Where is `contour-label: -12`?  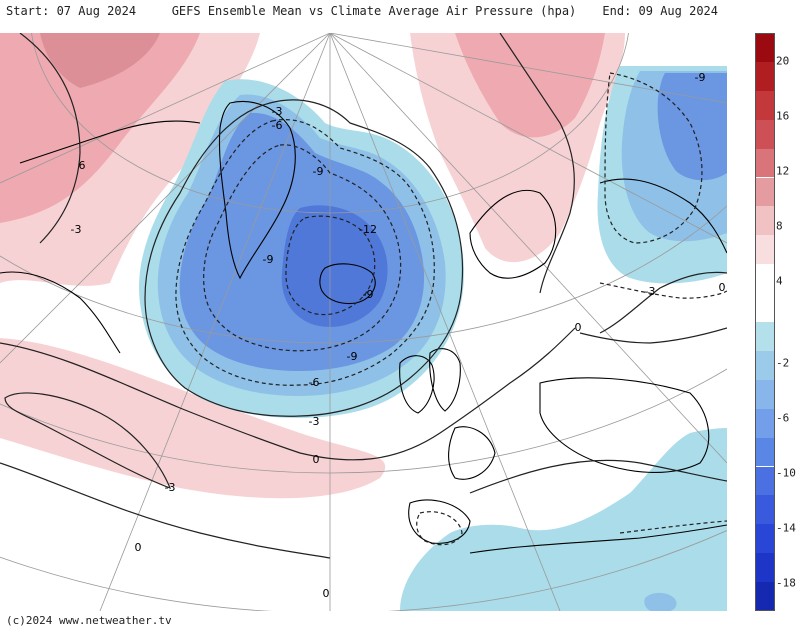
contour-label: -12 is located at coordinates (368, 229).